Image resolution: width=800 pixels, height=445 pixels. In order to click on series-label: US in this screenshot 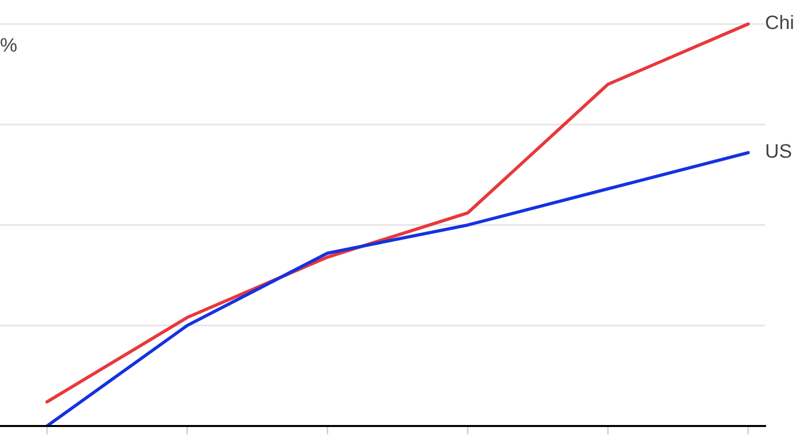, I will do `click(779, 151)`.